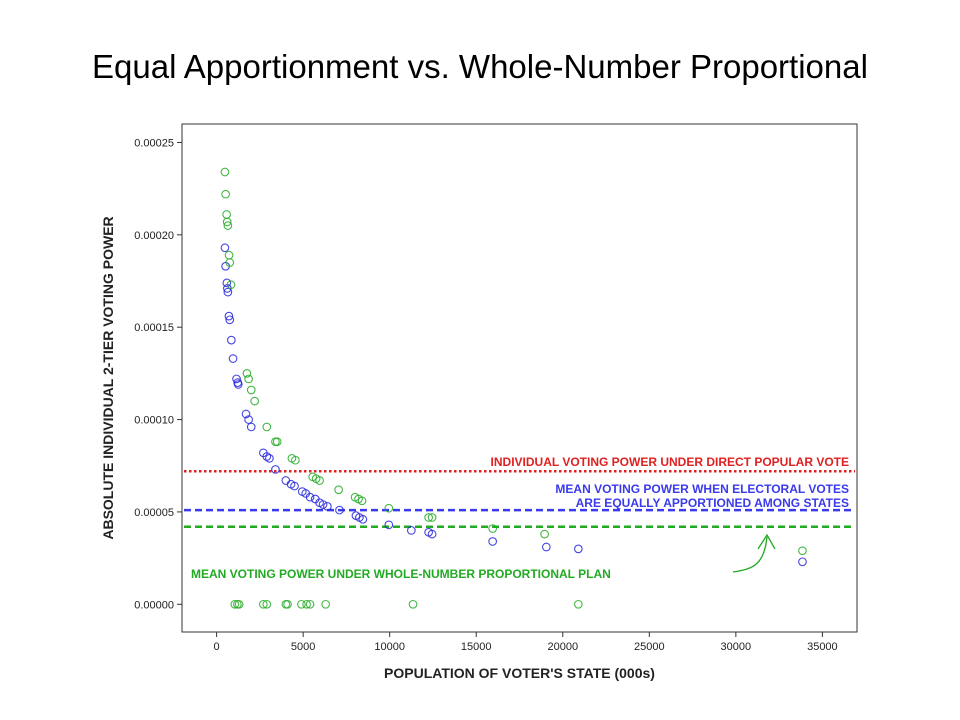 The width and height of the screenshot is (960, 720). What do you see at coordinates (766, 541) in the screenshot?
I see `annotation-arrowhead` at bounding box center [766, 541].